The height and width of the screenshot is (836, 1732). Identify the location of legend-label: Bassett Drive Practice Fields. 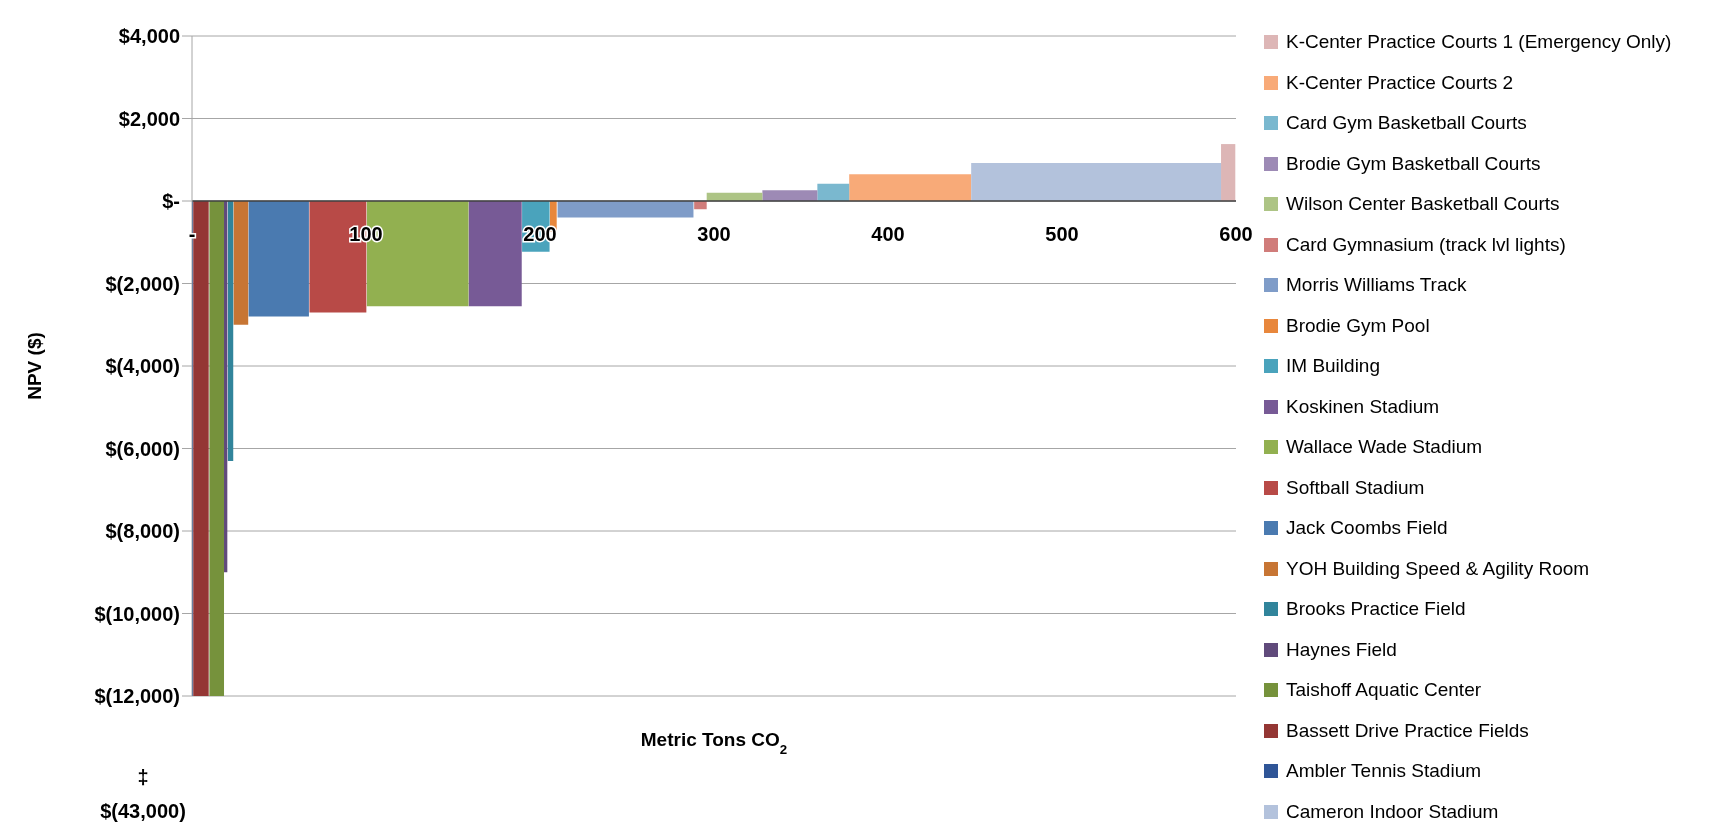
(1407, 730).